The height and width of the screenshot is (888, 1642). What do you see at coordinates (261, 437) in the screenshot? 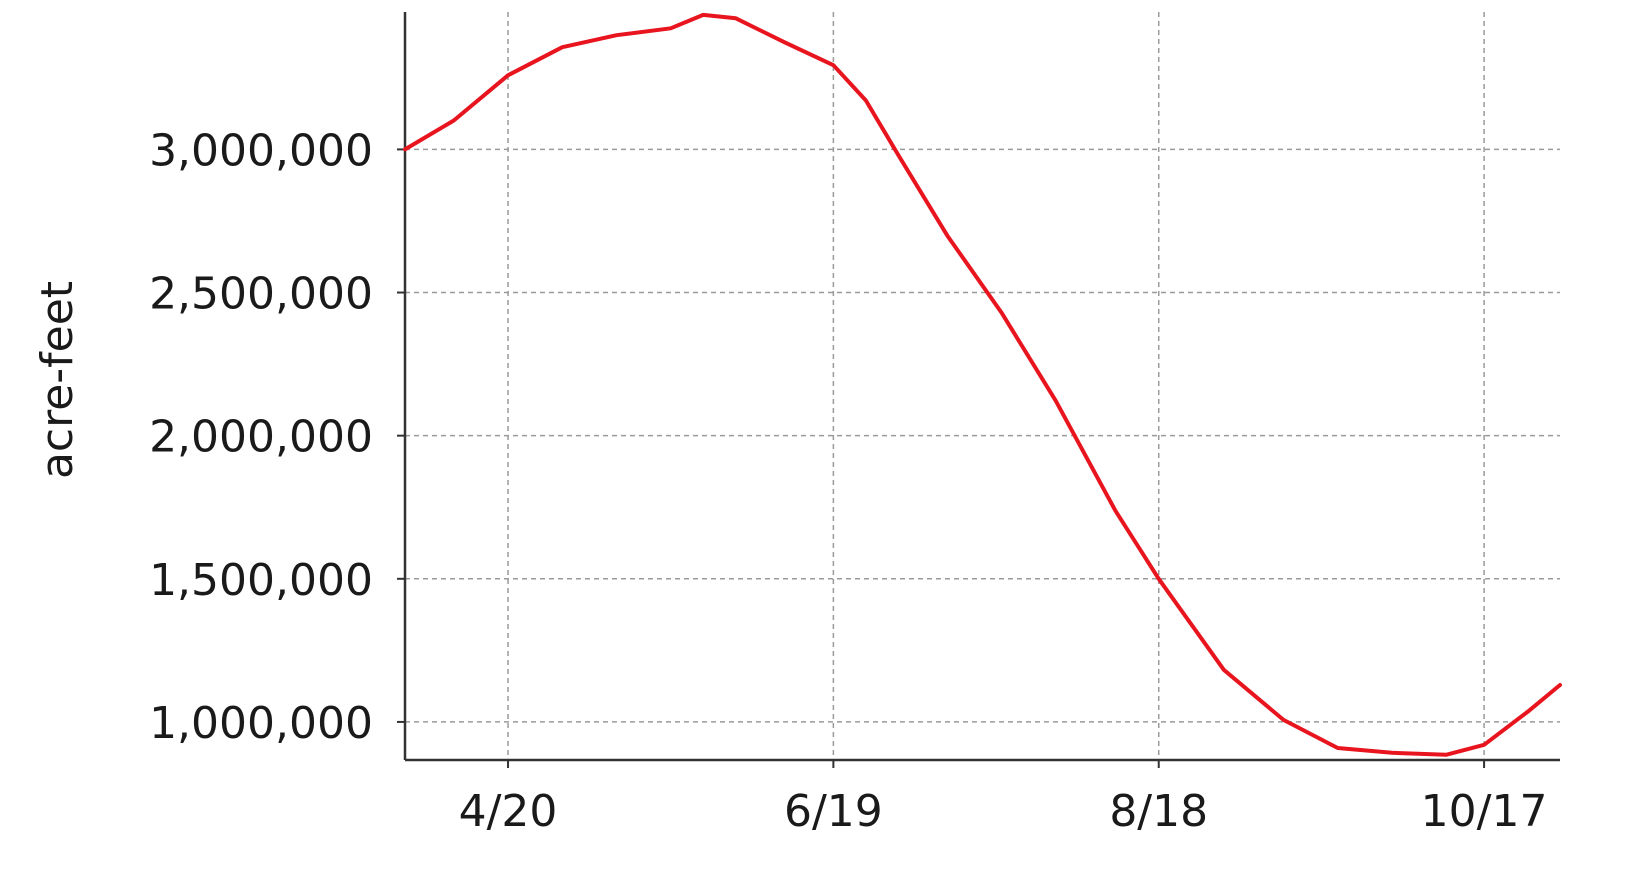
I see `y-tick-label: 2,000,000` at bounding box center [261, 437].